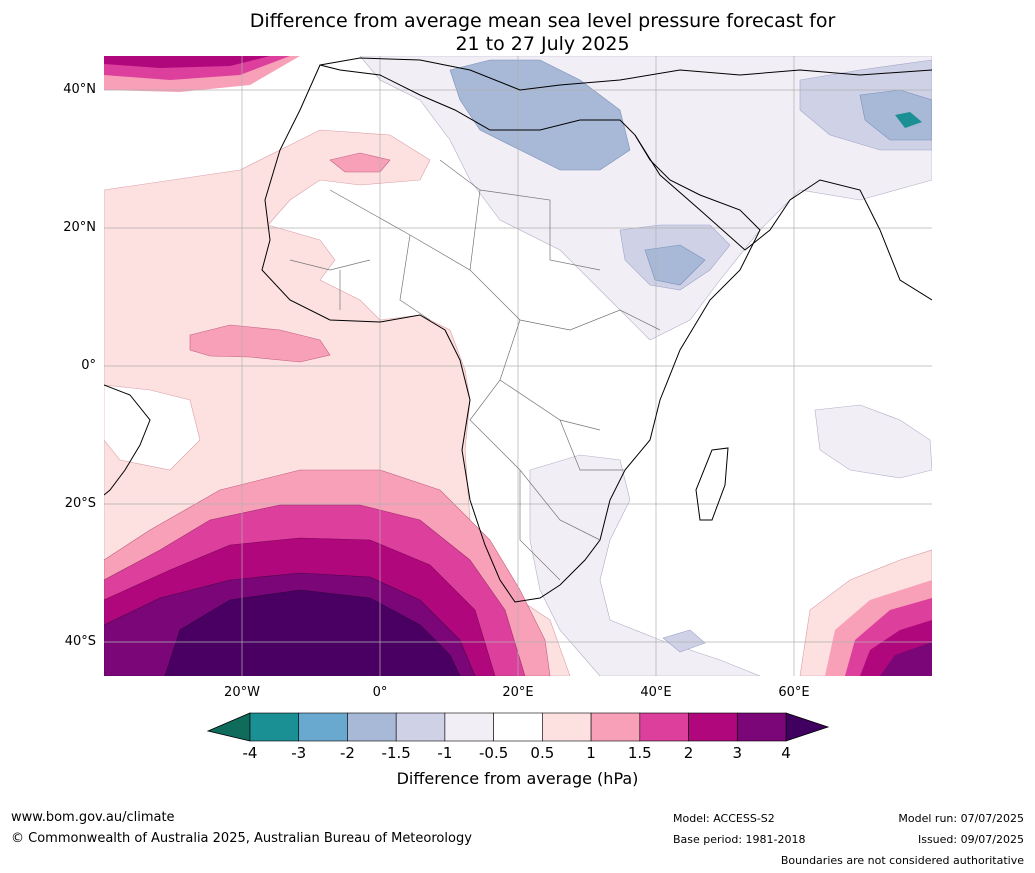 Image resolution: width=1035 pixels, height=873 pixels. What do you see at coordinates (228, 727) in the screenshot?
I see `colorbar-under-arrow` at bounding box center [228, 727].